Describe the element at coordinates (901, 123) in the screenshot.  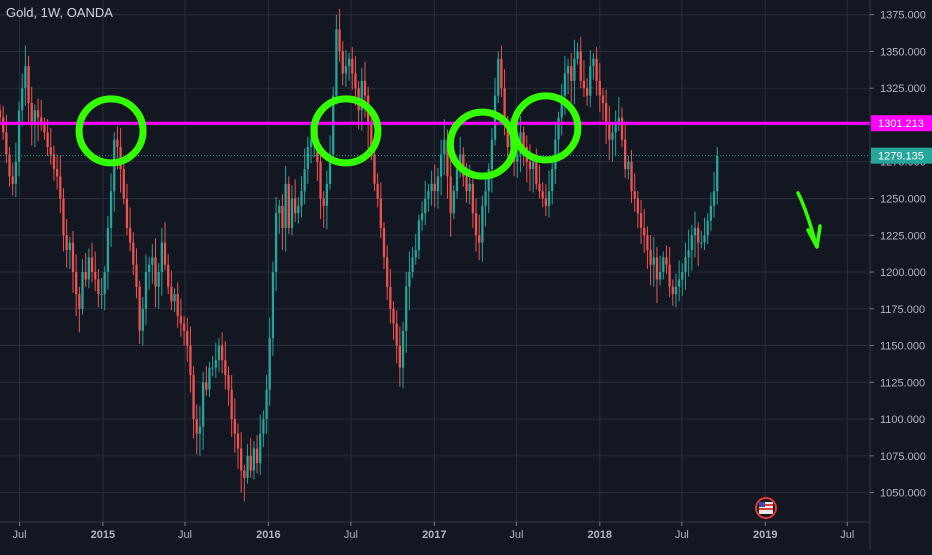
I see `resistance-price-tag` at that location.